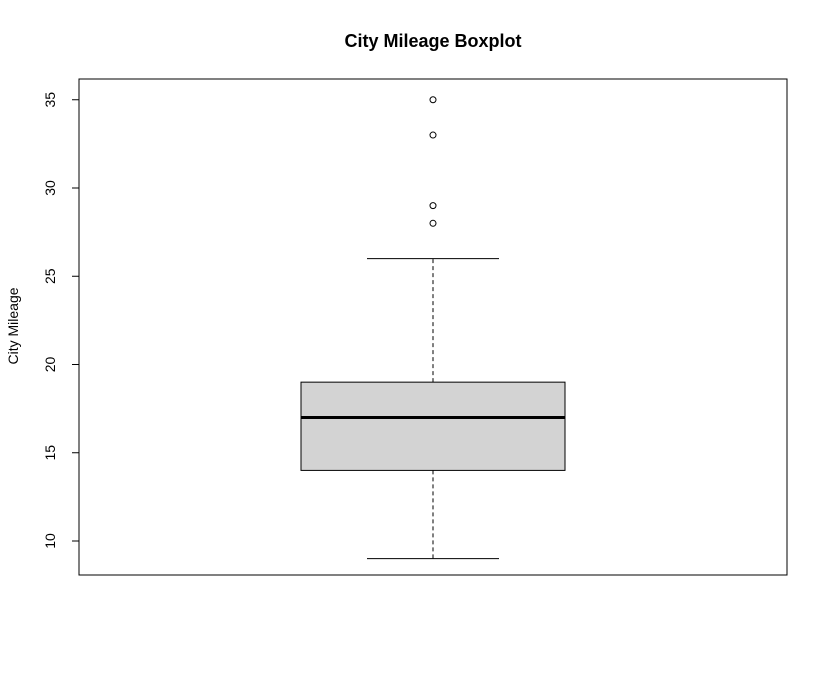 The height and width of the screenshot is (678, 828). Describe the element at coordinates (433, 426) in the screenshot. I see `iqr-box` at that location.